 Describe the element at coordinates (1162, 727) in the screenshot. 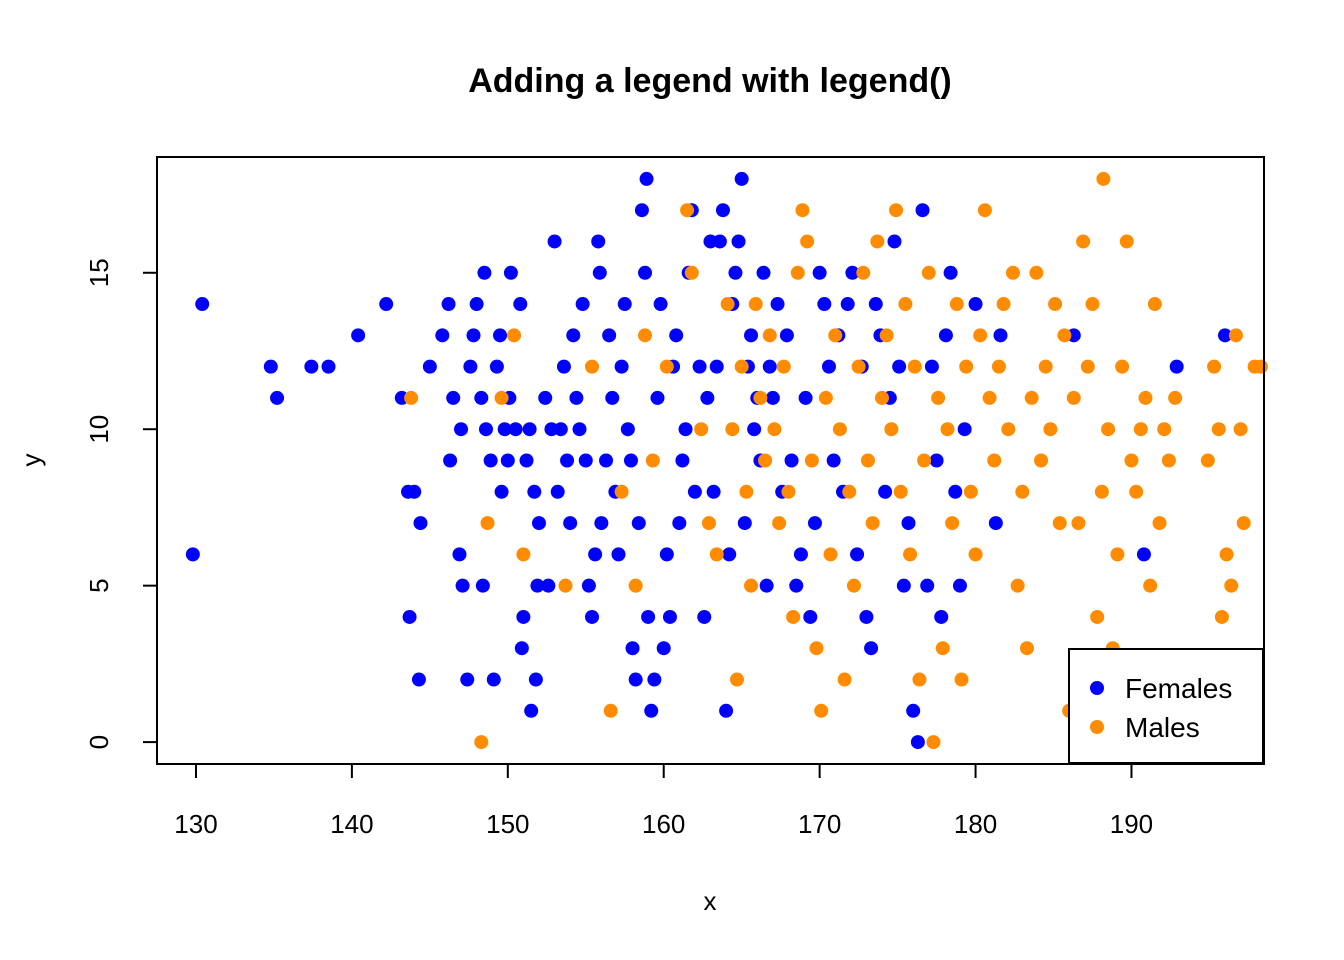

I see `legend-label-males: Males` at that location.